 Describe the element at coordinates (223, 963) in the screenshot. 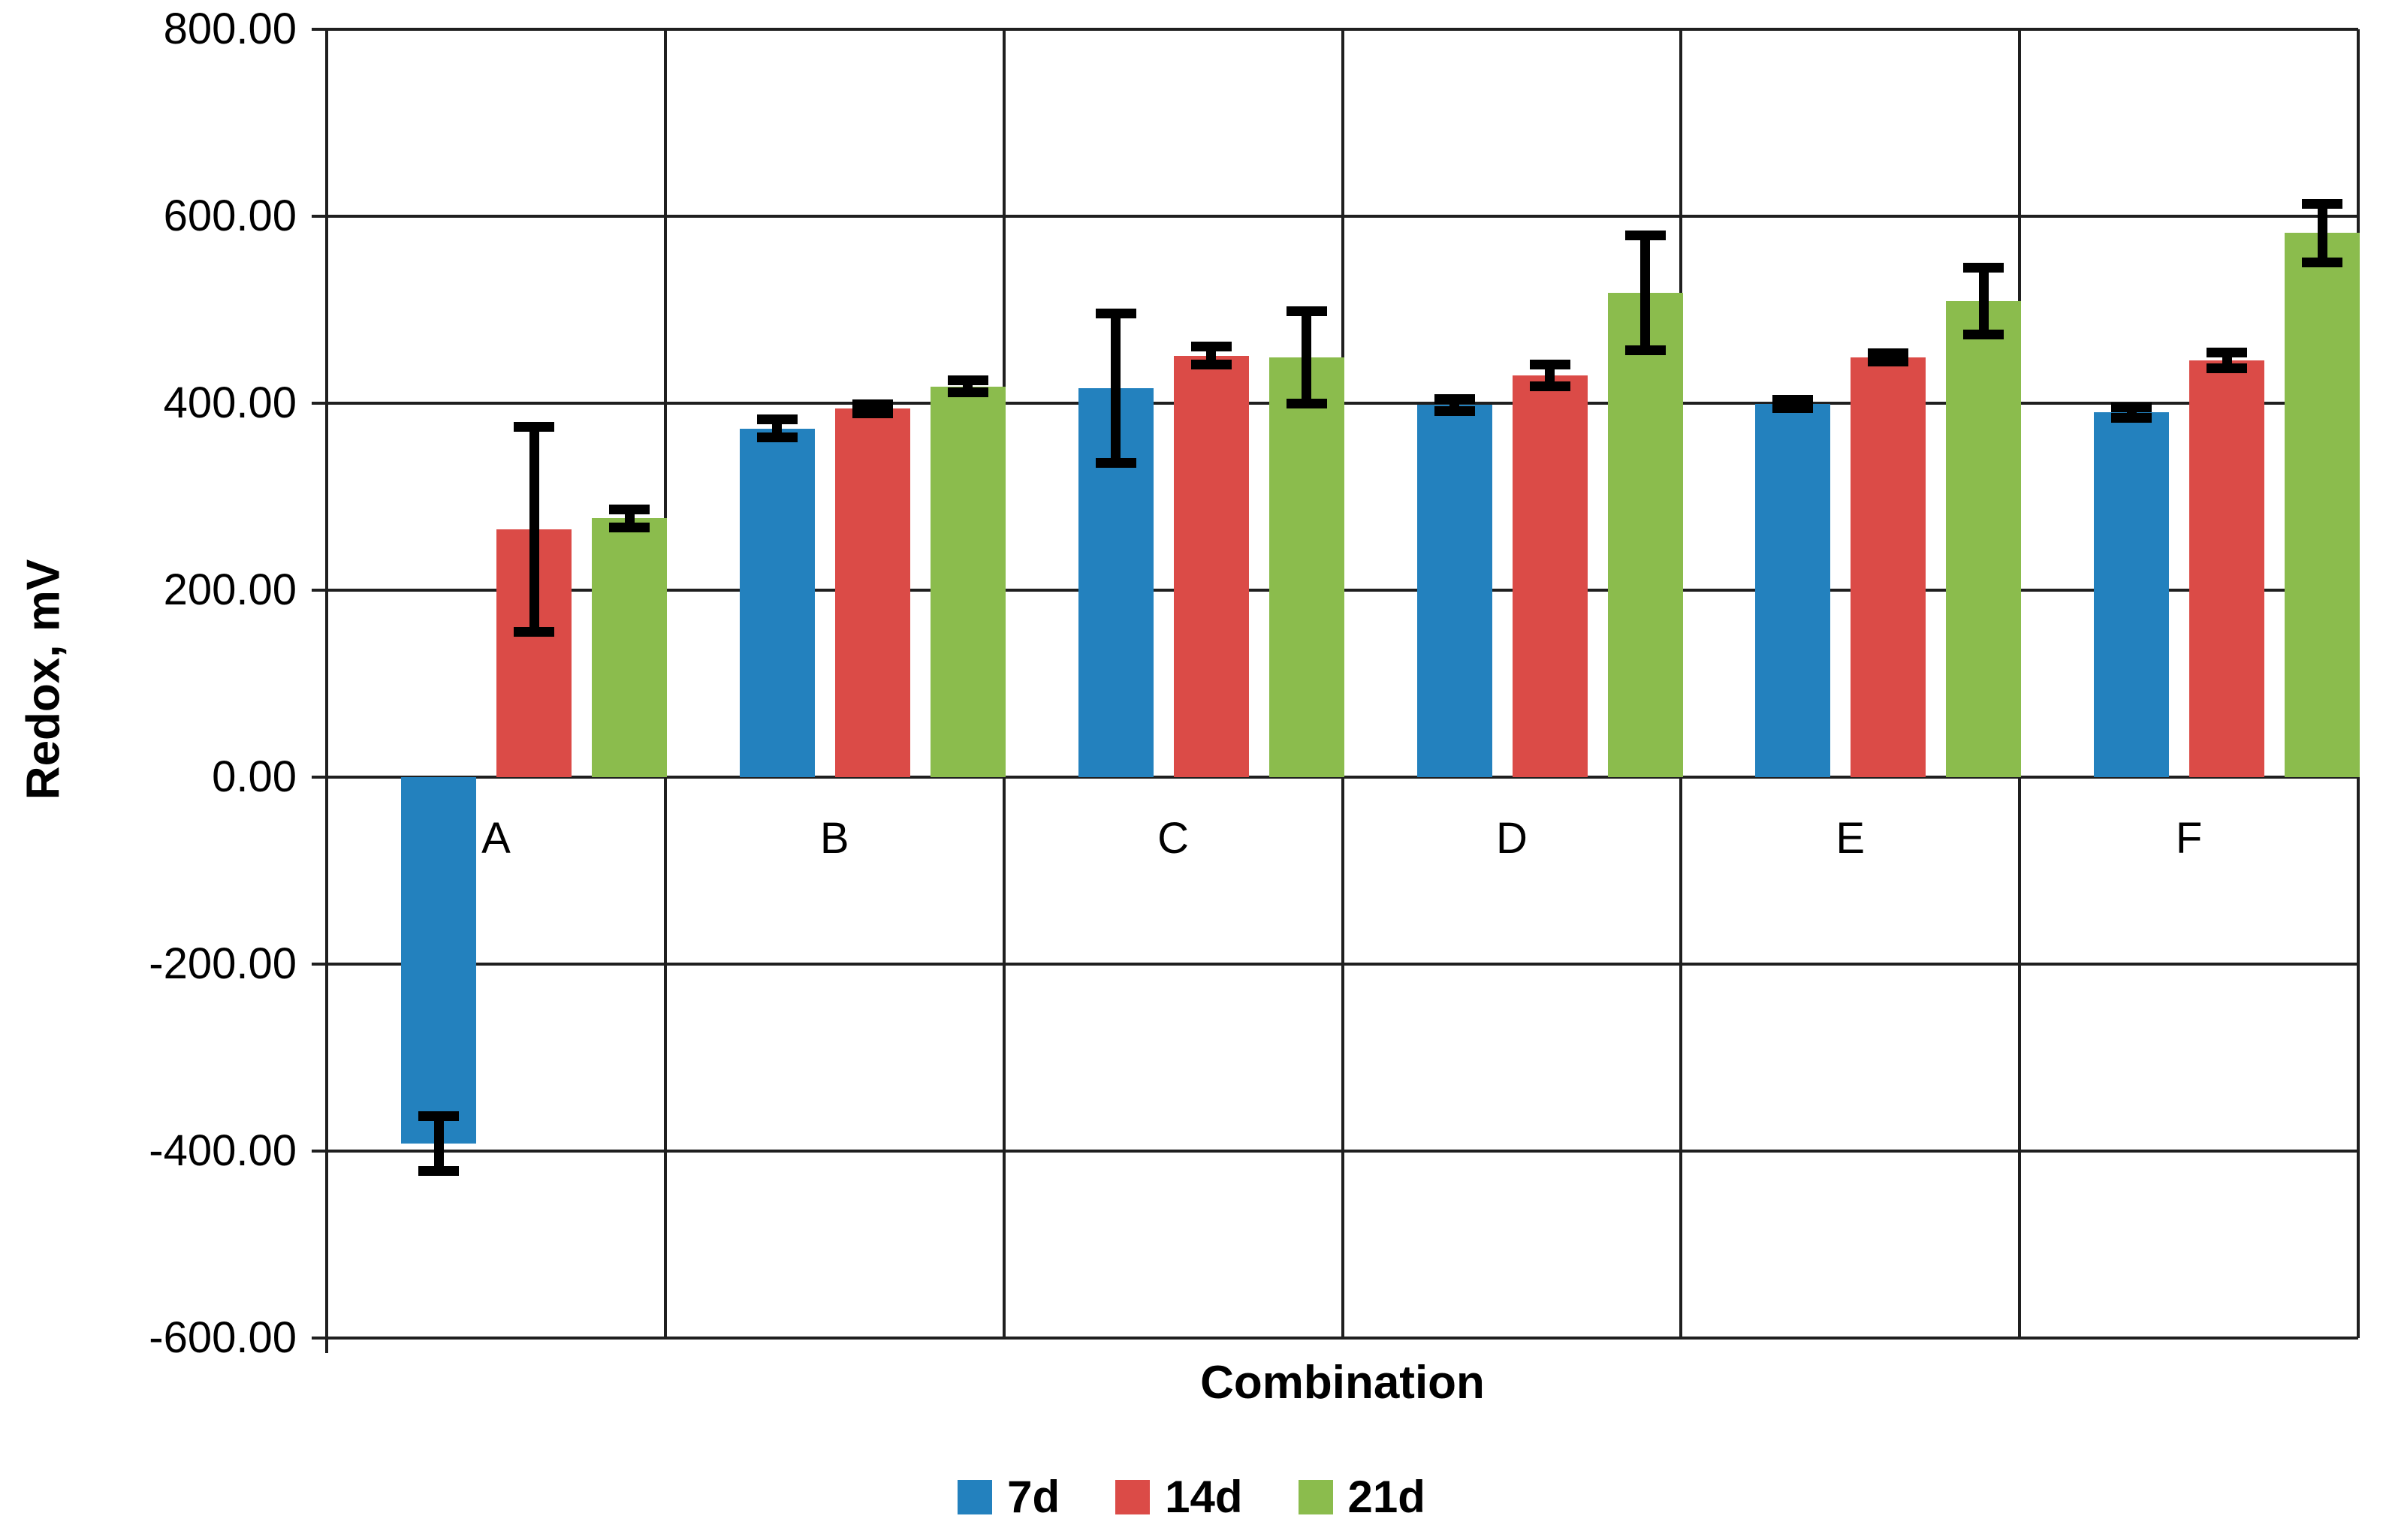

I see `y-tick-label--200: -200.00` at that location.